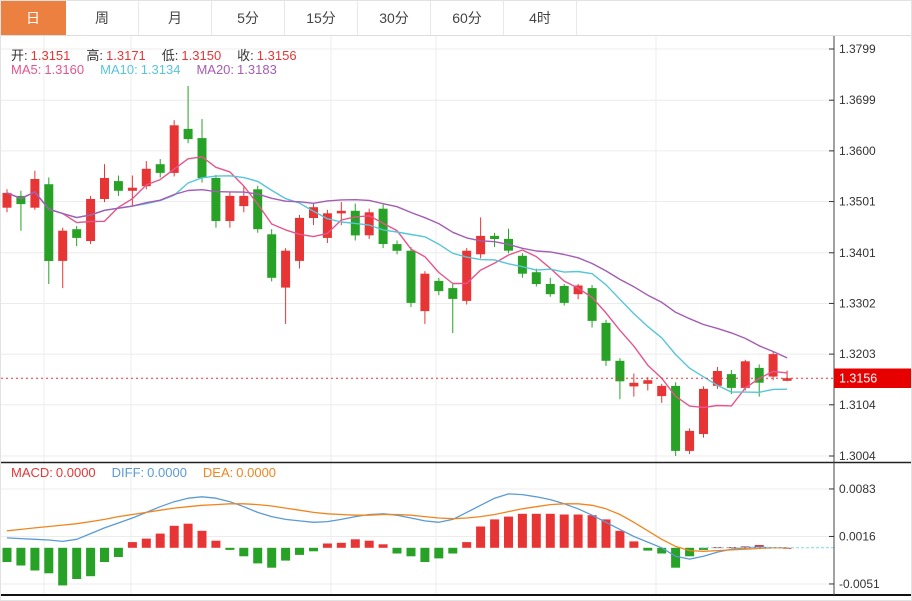  I want to click on tab-4hour: 4时, so click(540, 18).